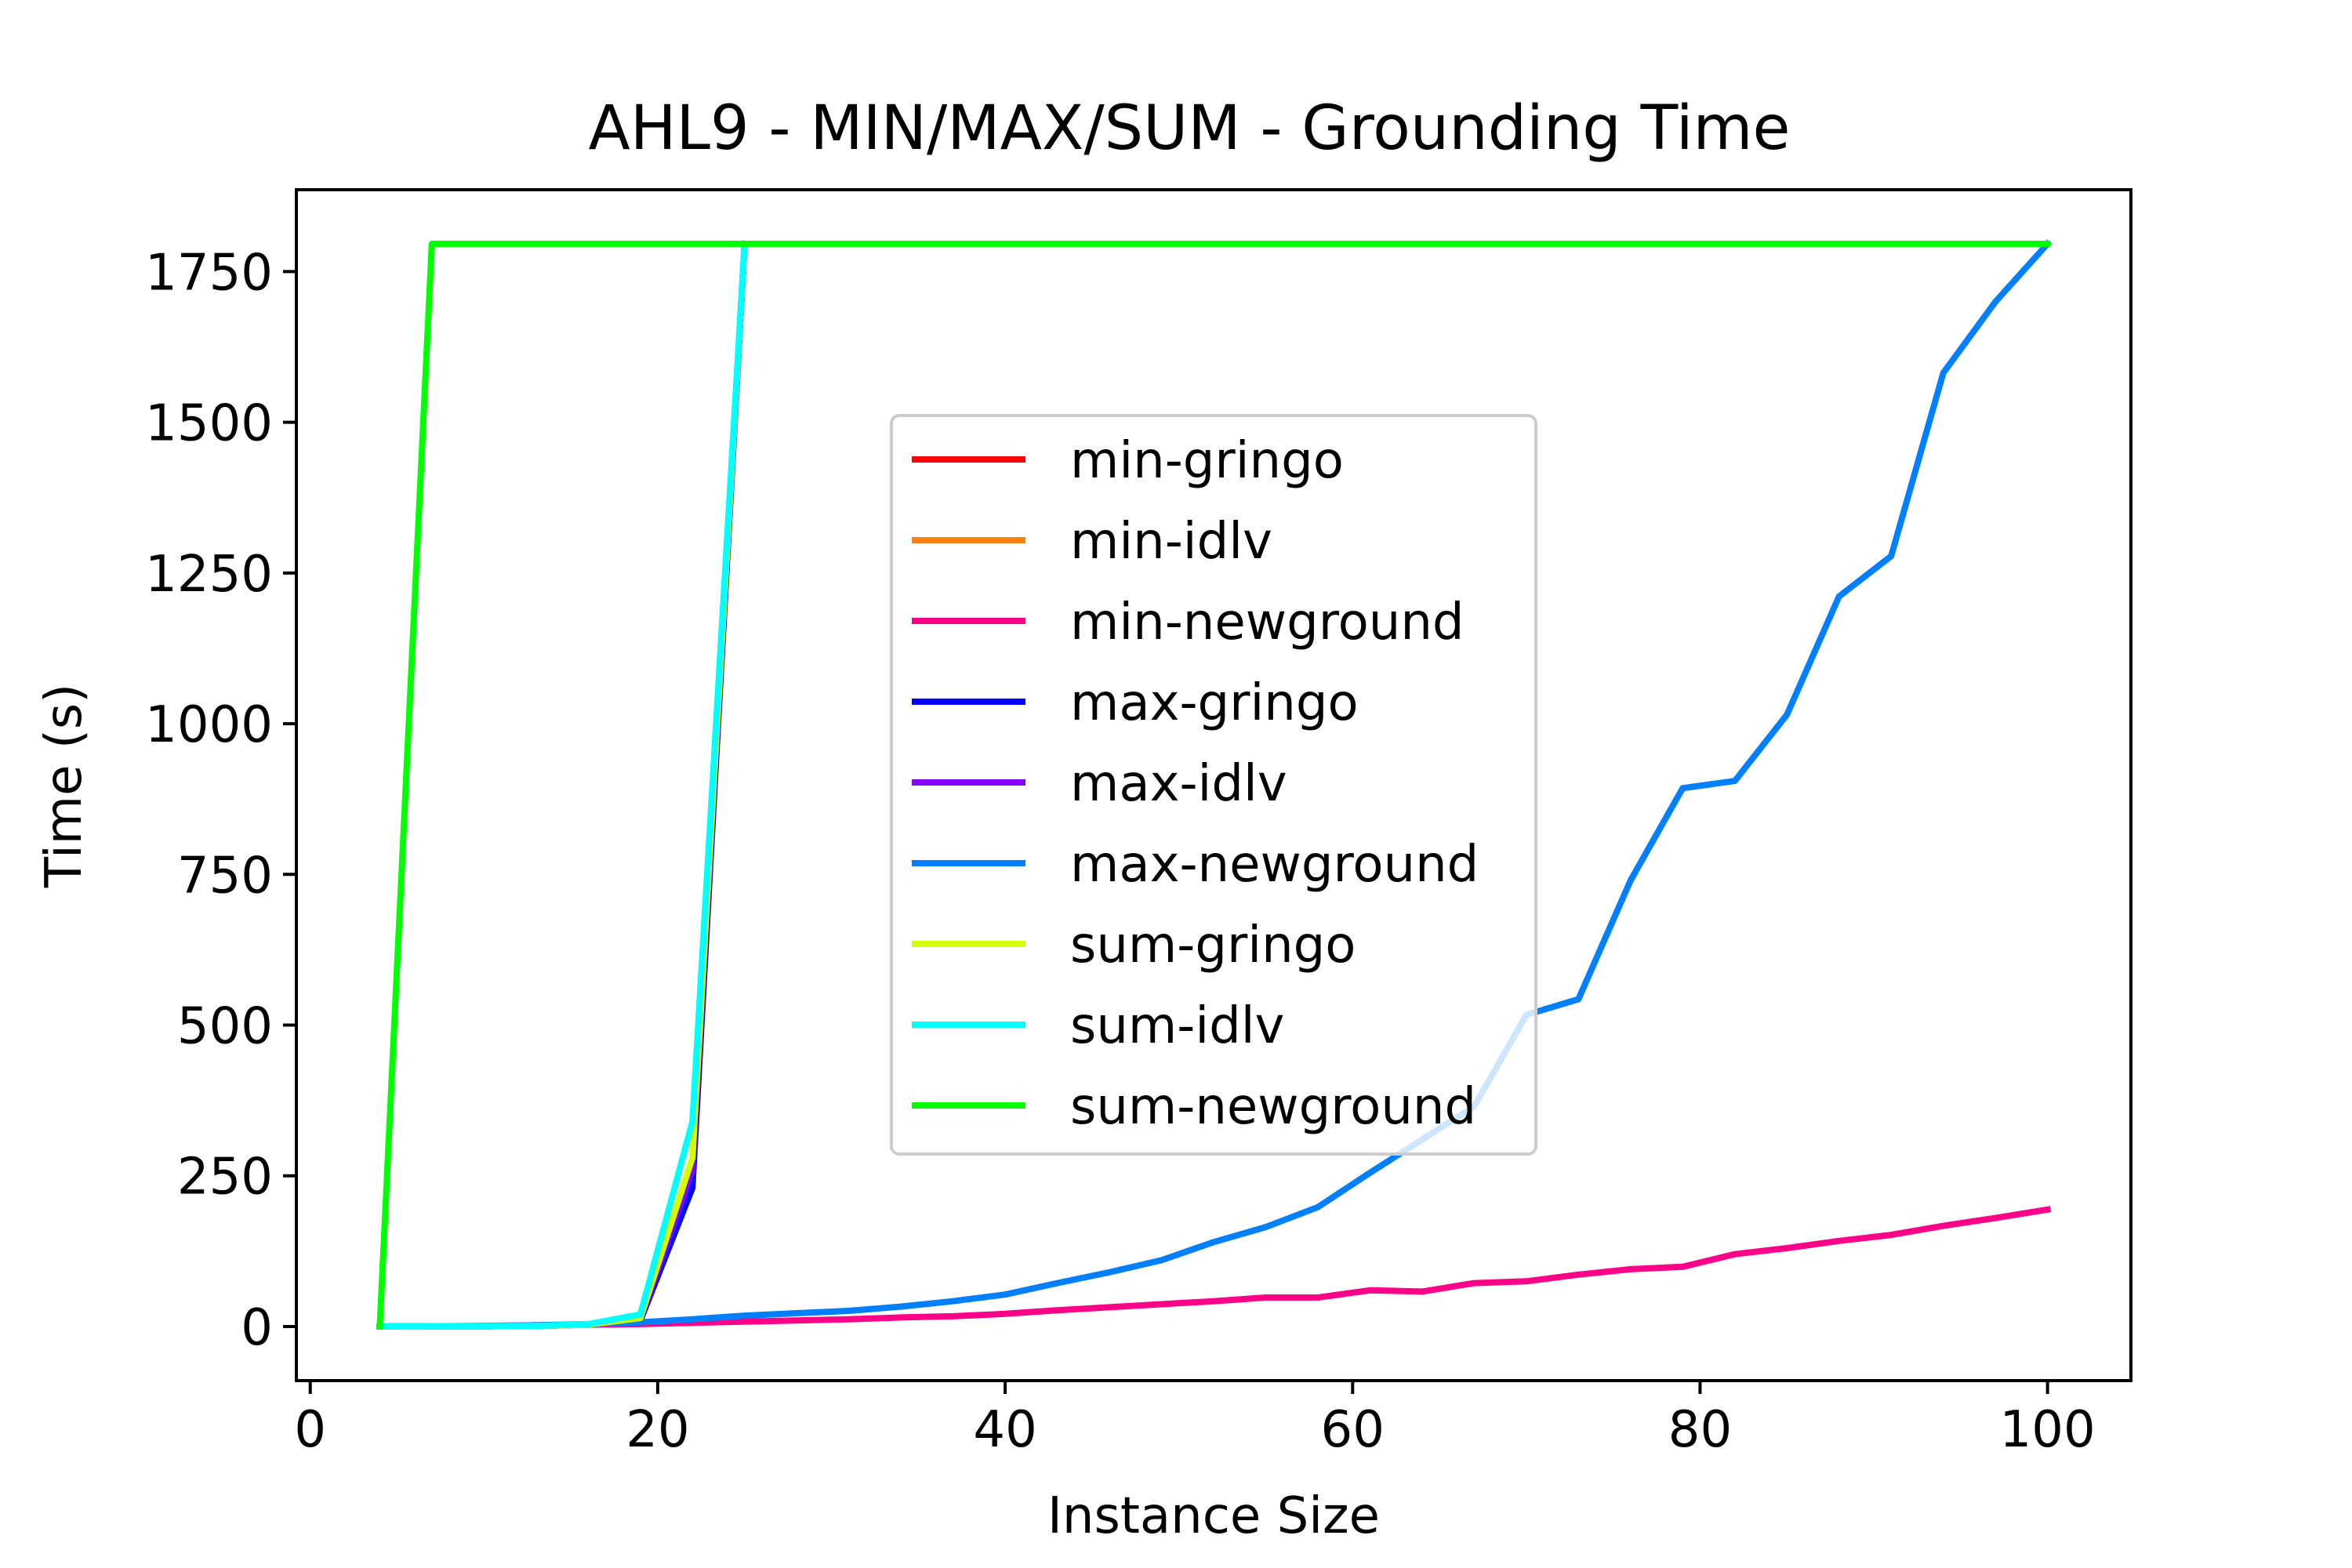 The height and width of the screenshot is (1568, 2352). I want to click on x-tick-label: 100, so click(2048, 1430).